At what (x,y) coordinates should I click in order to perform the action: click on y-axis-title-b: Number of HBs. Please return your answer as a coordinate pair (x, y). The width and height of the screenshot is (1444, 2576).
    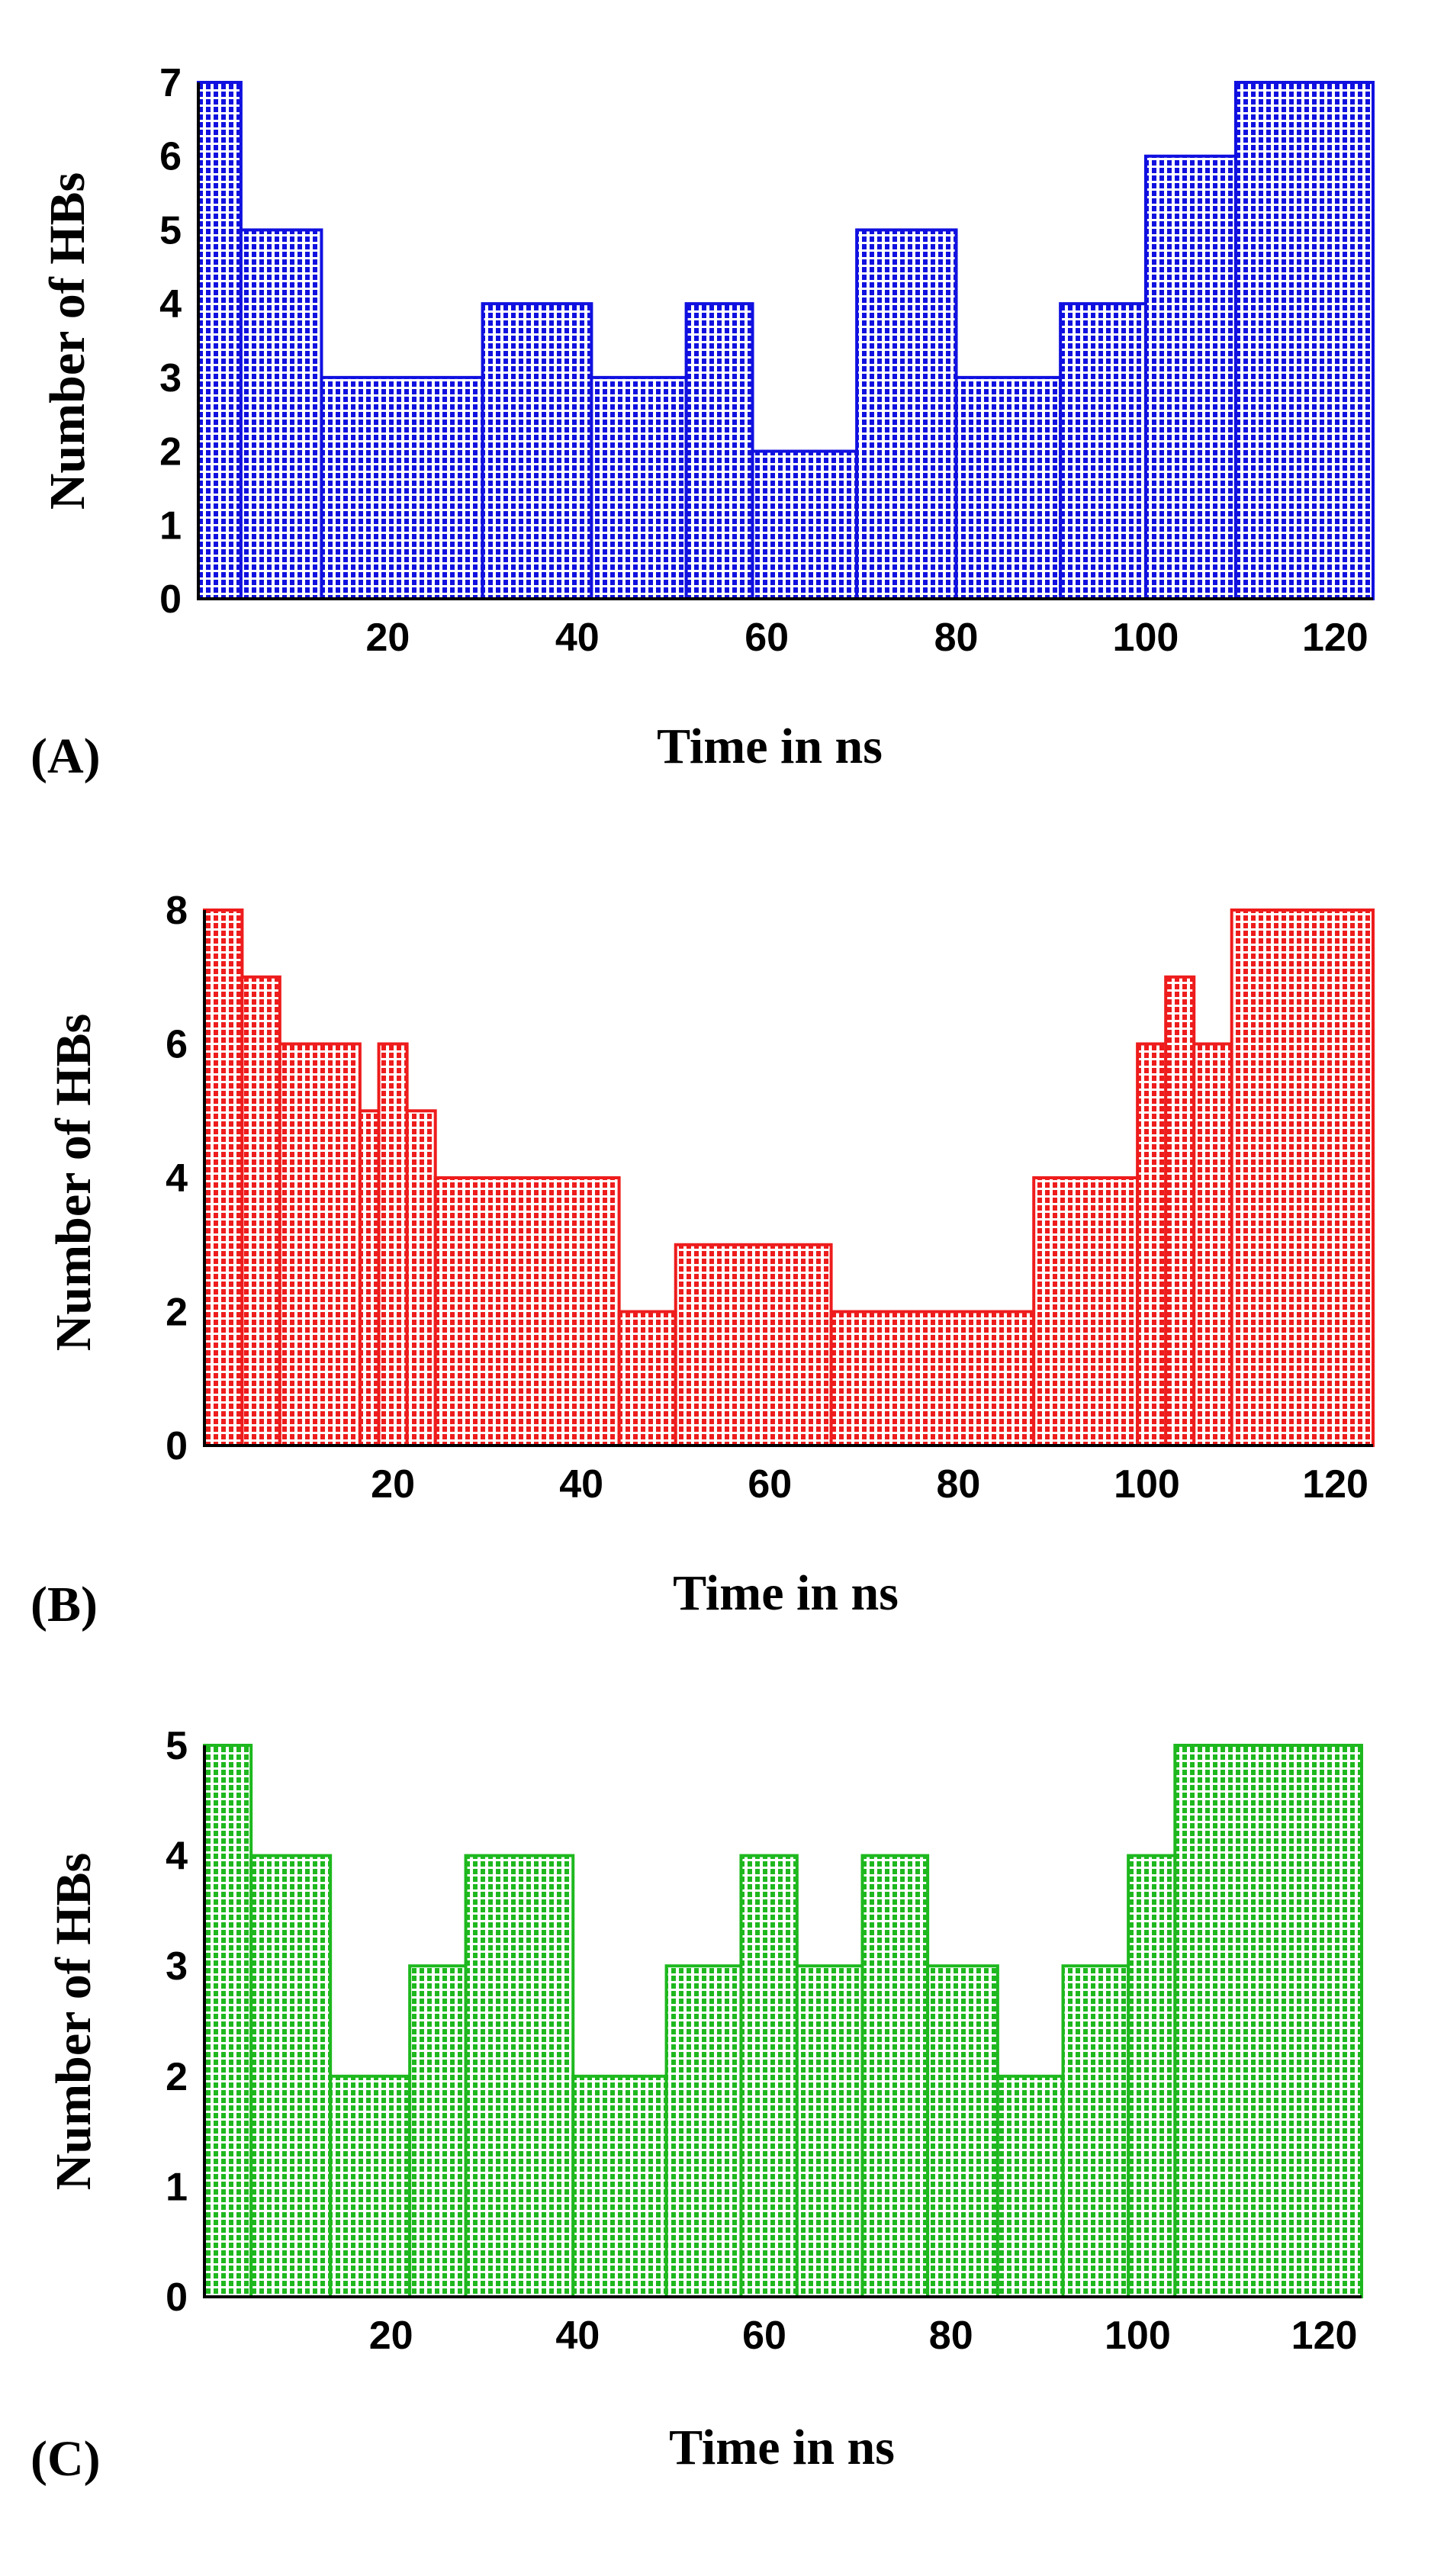
    Looking at the image, I should click on (74, 1182).